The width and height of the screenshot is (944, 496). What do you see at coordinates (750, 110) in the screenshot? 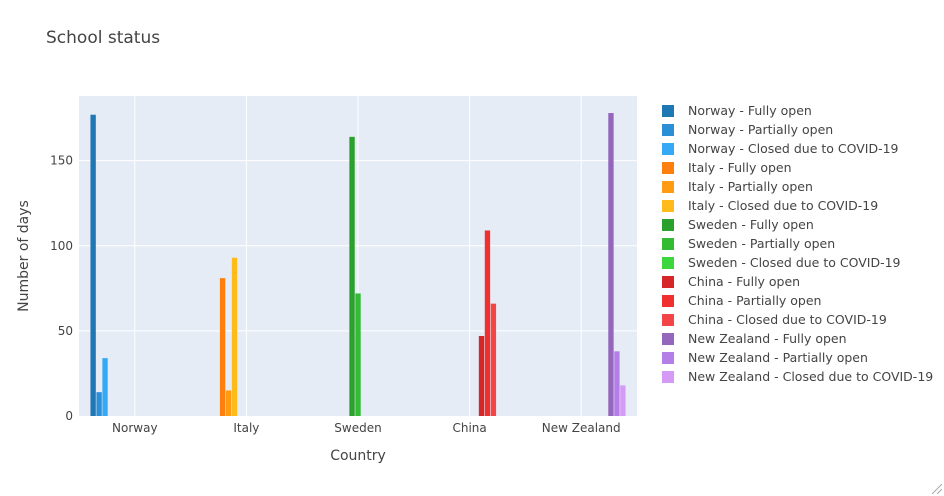
I see `legend-label: Norway - Fully open` at bounding box center [750, 110].